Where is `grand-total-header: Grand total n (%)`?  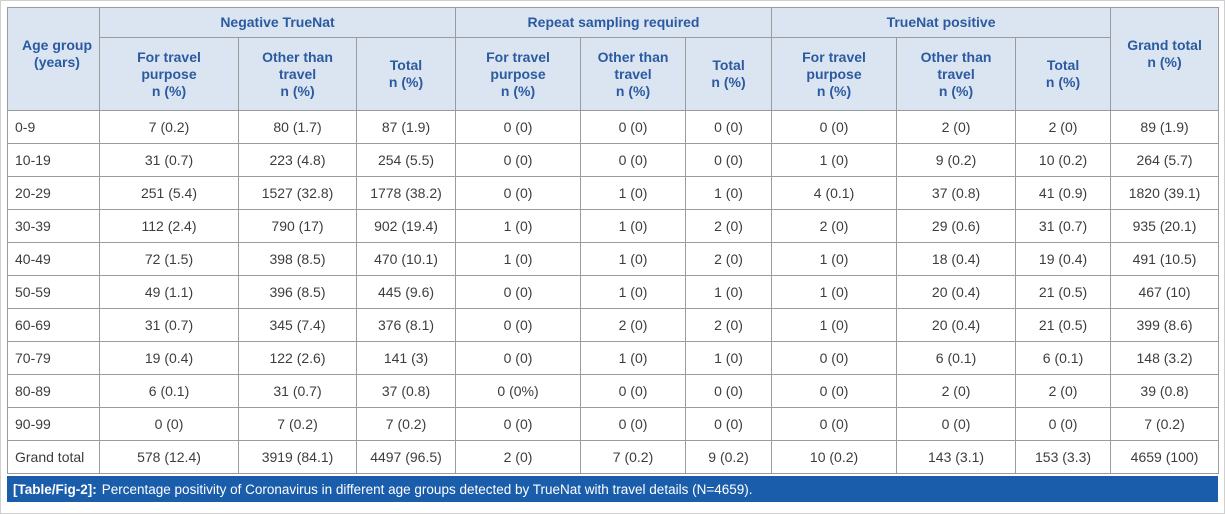
grand-total-header: Grand total n (%) is located at coordinates (1165, 59).